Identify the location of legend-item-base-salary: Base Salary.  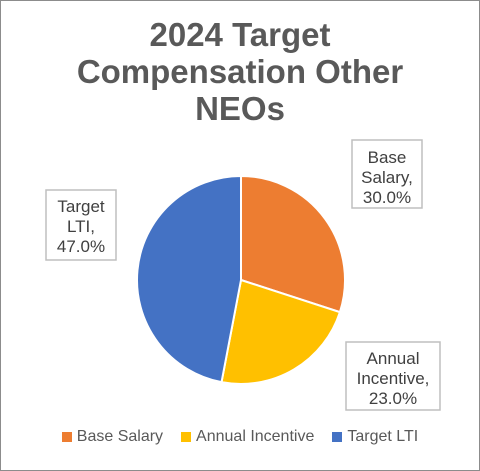
(112, 437).